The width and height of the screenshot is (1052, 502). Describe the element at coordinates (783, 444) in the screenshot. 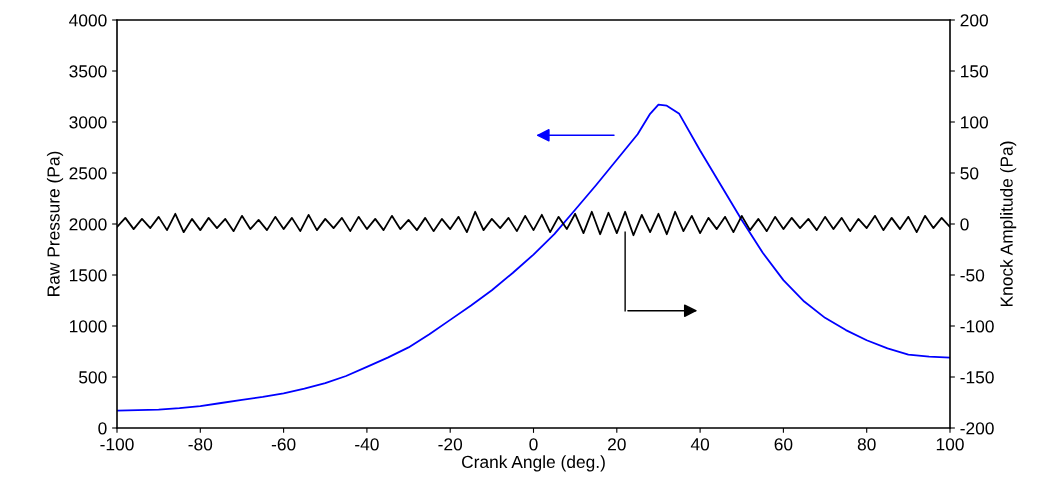

I see `x-tick-label: 60` at that location.